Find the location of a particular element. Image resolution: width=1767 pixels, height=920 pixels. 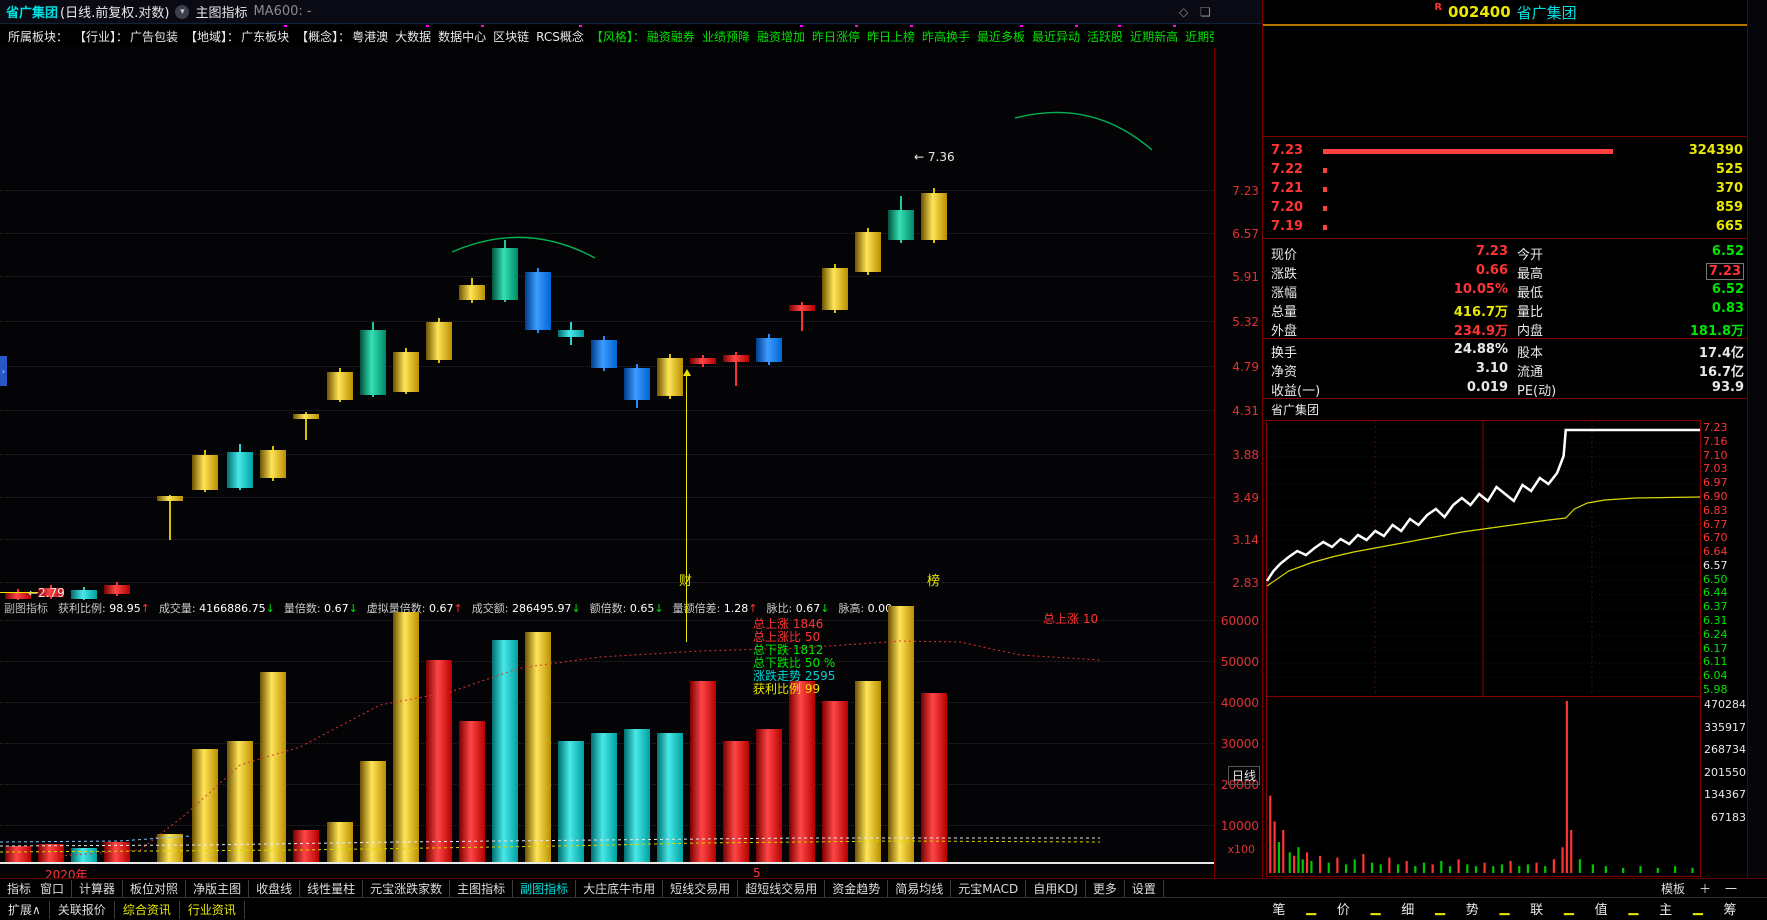

split-layout-icon: ❏ is located at coordinates (1205, 12).